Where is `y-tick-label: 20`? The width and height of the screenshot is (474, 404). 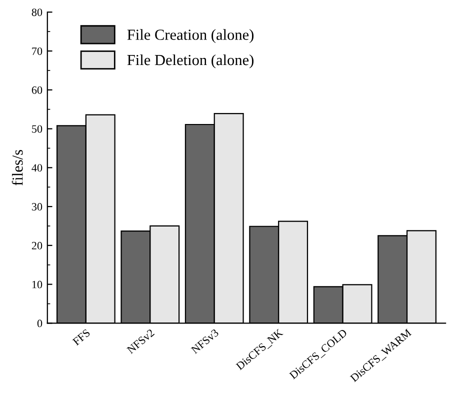
y-tick-label: 20 is located at coordinates (37, 246).